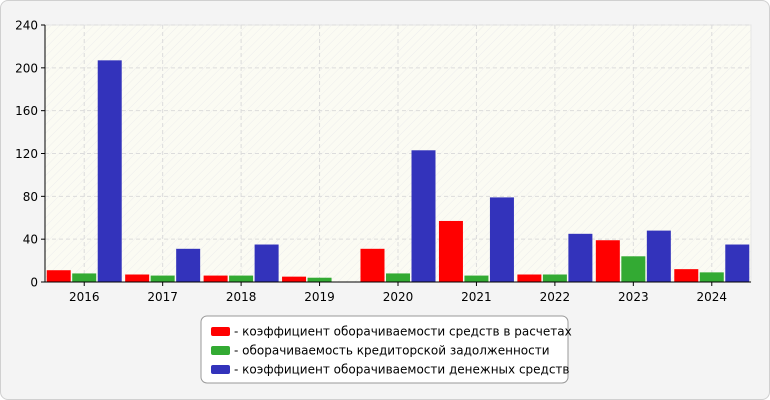  I want to click on bar-3-2023, so click(658, 256).